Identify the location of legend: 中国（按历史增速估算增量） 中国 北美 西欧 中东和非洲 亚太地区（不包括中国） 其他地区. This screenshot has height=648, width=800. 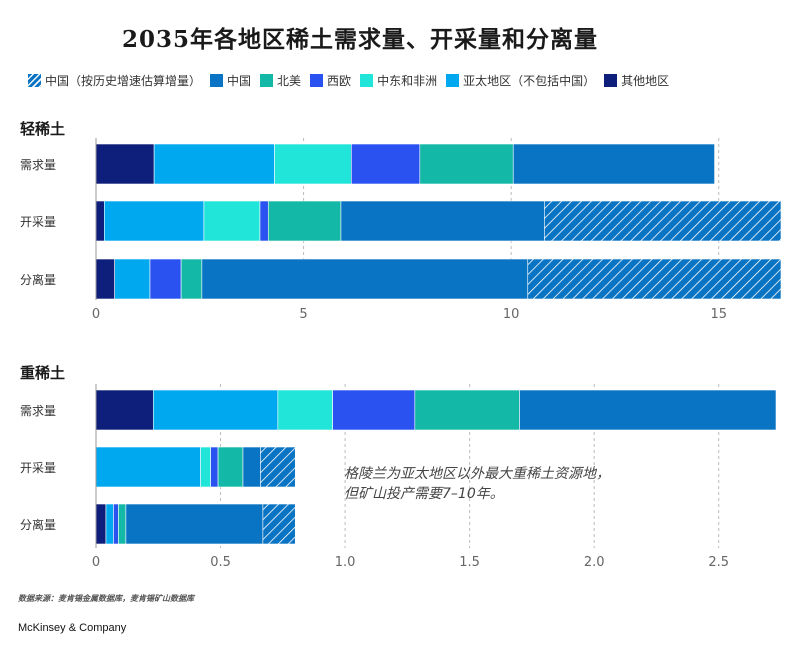
(408, 81).